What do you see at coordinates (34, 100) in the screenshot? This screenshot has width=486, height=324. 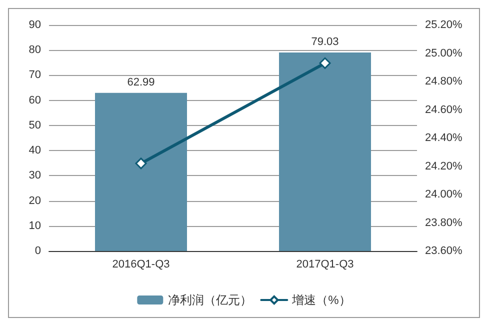 I see `y-tick-label: 60` at bounding box center [34, 100].